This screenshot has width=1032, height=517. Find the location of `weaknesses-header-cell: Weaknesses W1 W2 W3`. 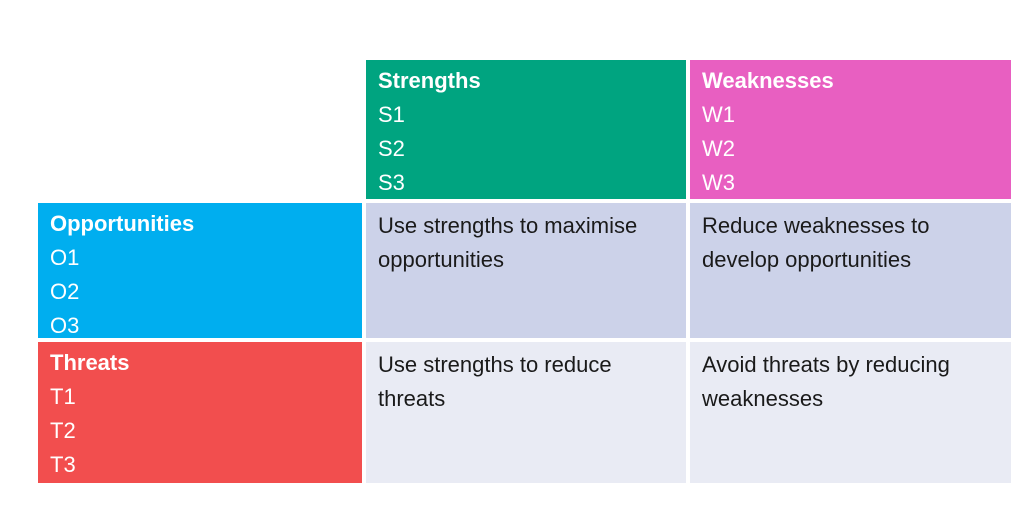

weaknesses-header-cell: Weaknesses W1 W2 W3 is located at coordinates (850, 129).